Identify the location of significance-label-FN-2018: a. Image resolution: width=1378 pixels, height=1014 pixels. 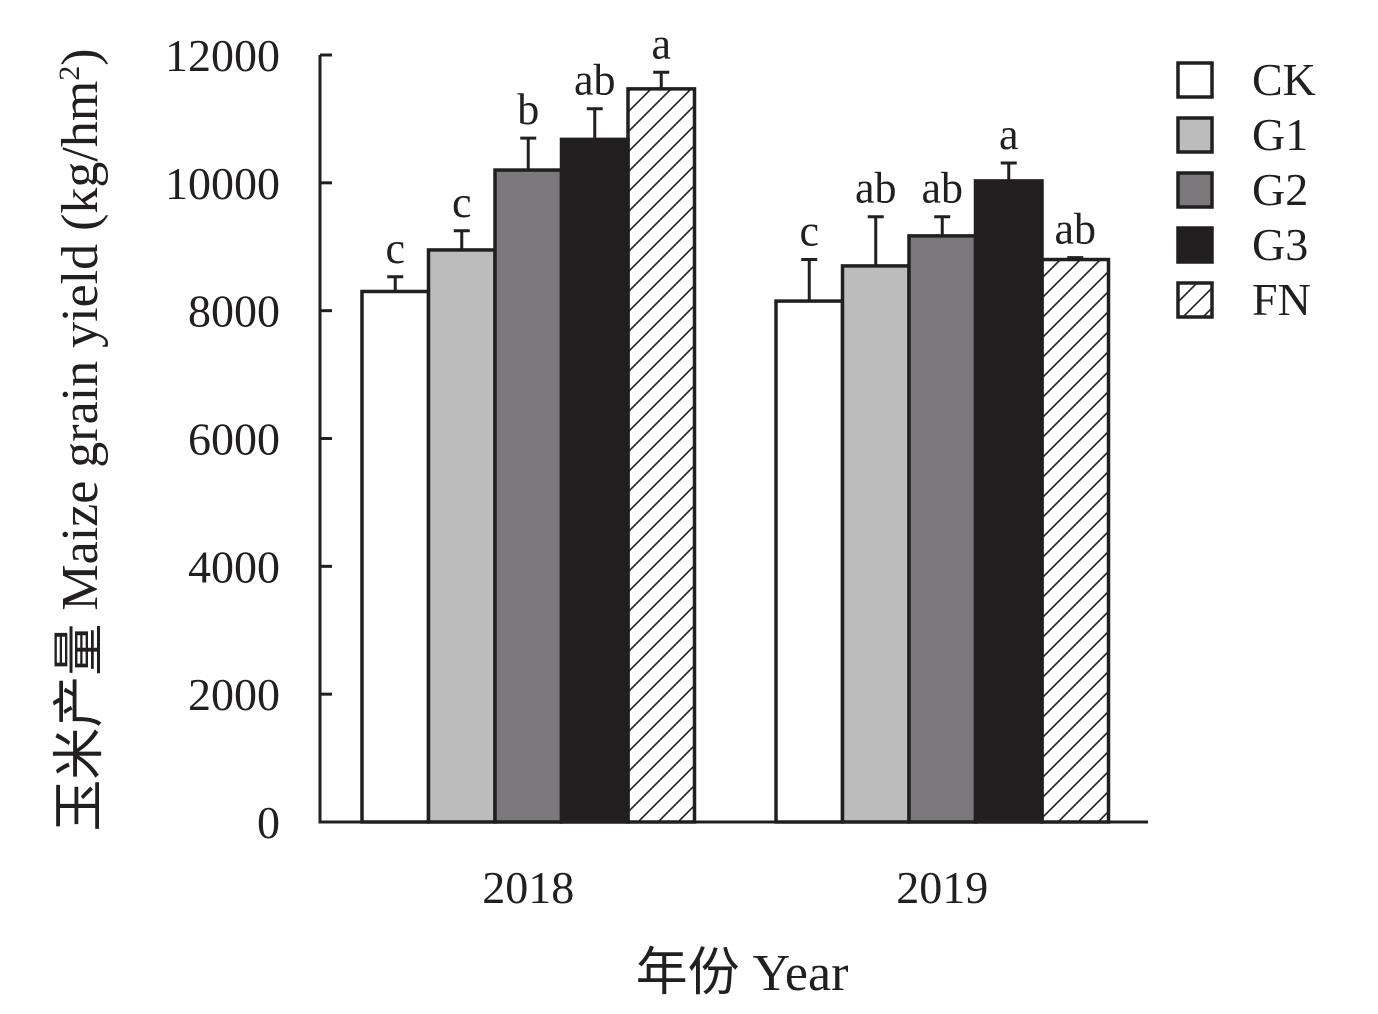
(661, 43).